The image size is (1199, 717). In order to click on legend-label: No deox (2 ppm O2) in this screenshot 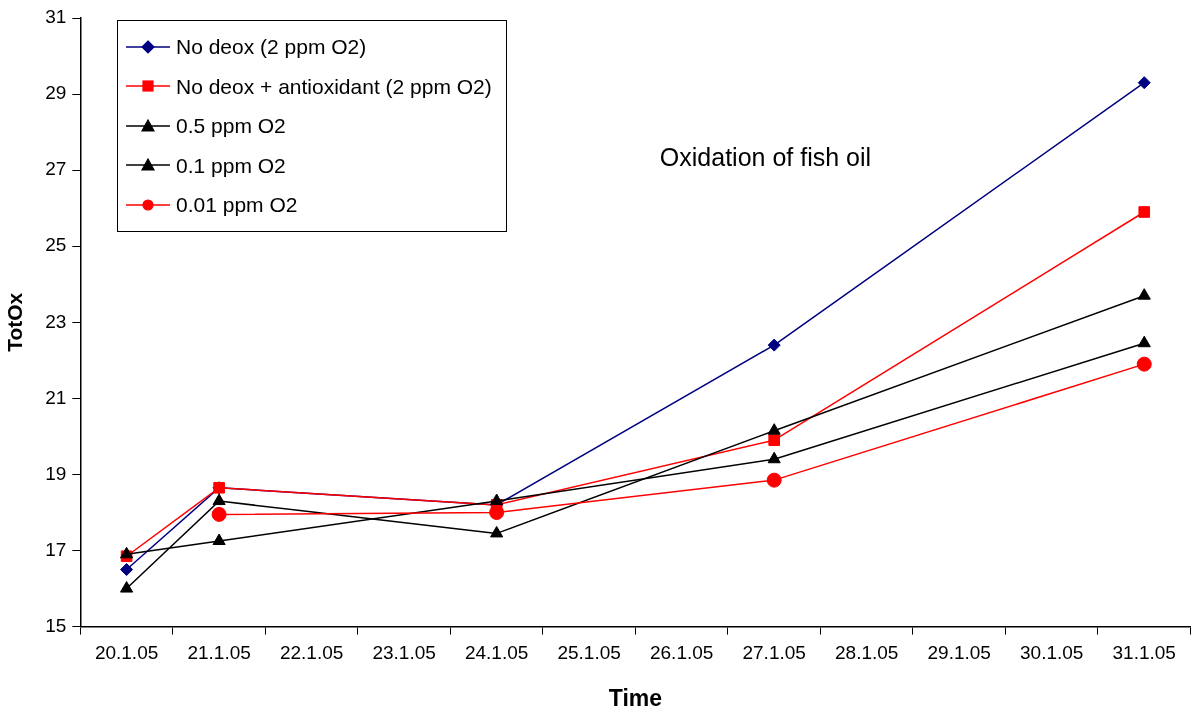, I will do `click(271, 47)`.